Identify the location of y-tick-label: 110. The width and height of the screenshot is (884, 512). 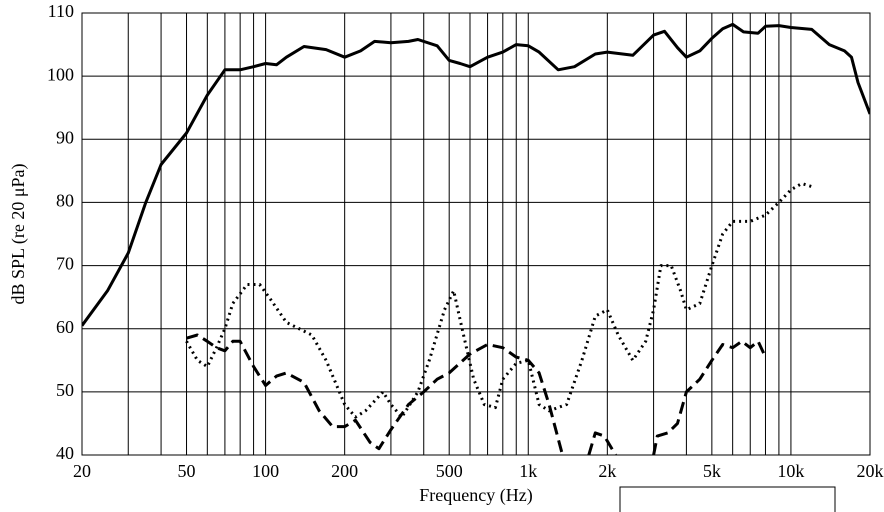
(61, 11).